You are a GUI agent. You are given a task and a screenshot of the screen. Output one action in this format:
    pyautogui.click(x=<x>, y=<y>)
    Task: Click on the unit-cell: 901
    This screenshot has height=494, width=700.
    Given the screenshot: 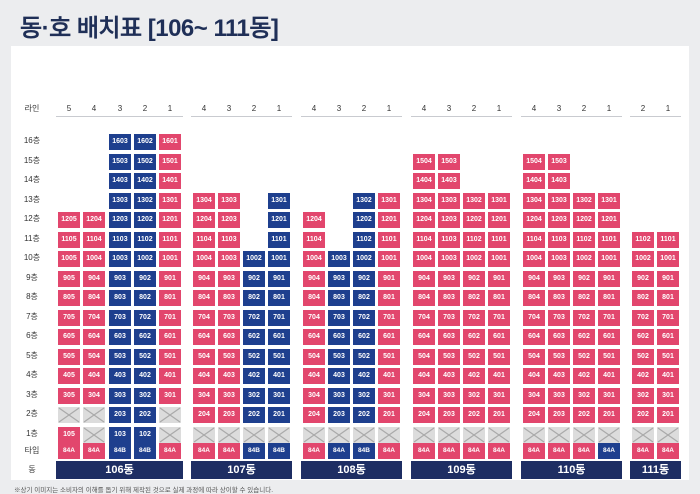 What is the action you would take?
    pyautogui.click(x=170, y=278)
    